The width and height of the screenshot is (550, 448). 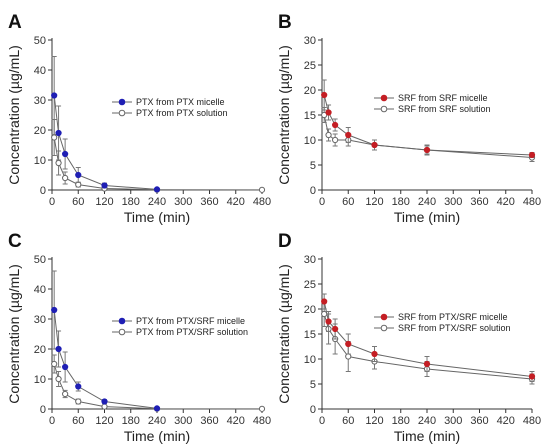 What do you see at coordinates (15, 22) in the screenshot?
I see `panel-letter: A` at bounding box center [15, 22].